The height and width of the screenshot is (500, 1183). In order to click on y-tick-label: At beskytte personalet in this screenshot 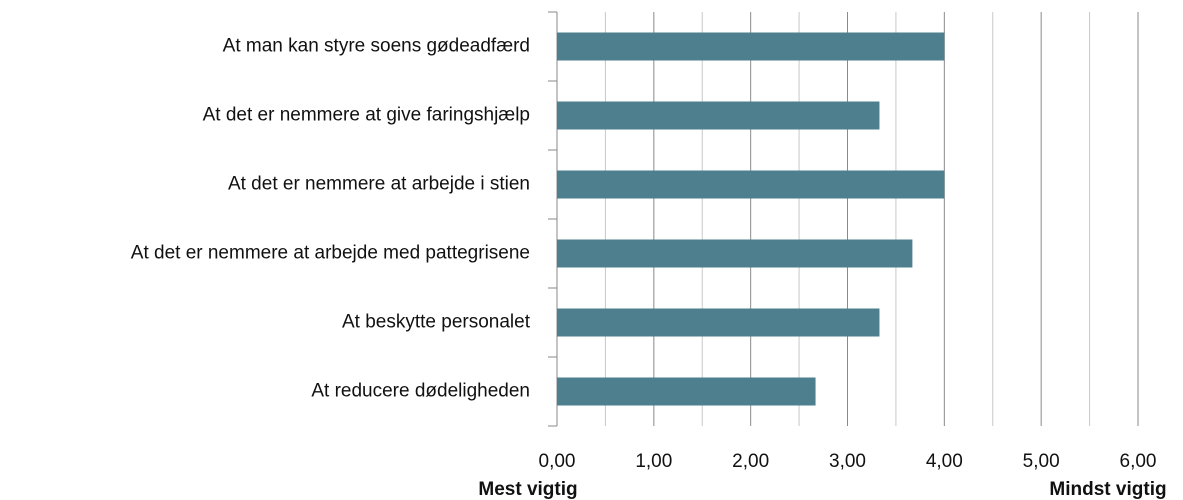, I will do `click(436, 322)`.